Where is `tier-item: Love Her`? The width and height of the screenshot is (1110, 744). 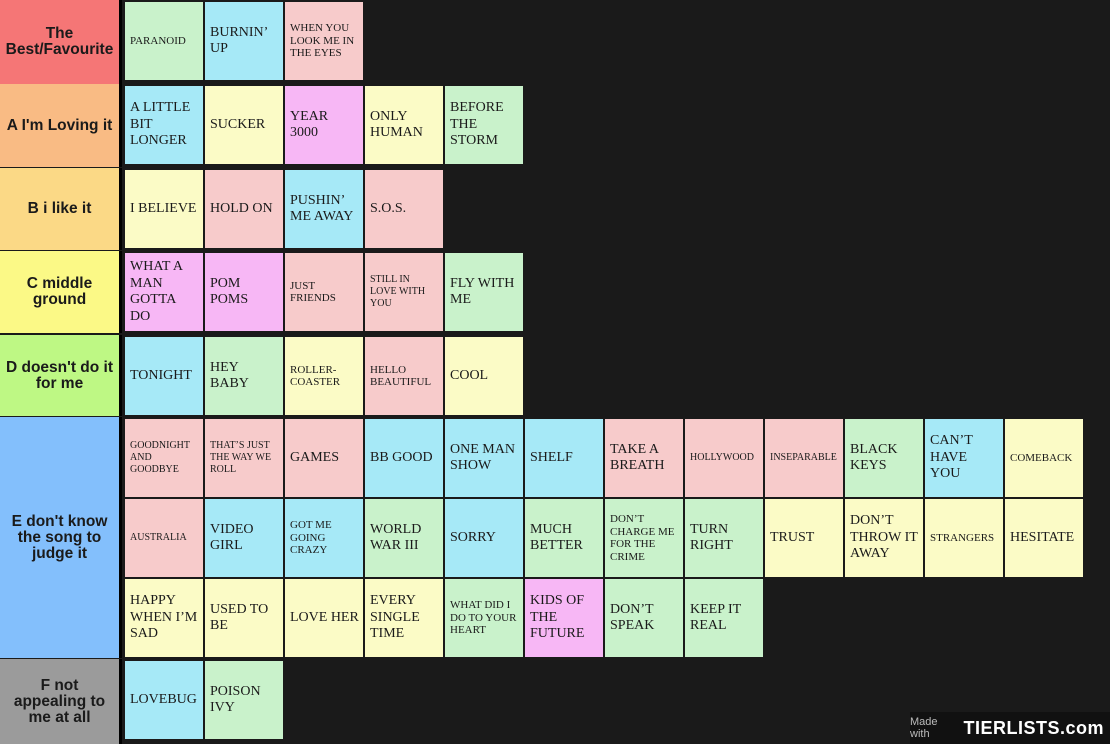
tier-item: Love Her is located at coordinates (324, 618).